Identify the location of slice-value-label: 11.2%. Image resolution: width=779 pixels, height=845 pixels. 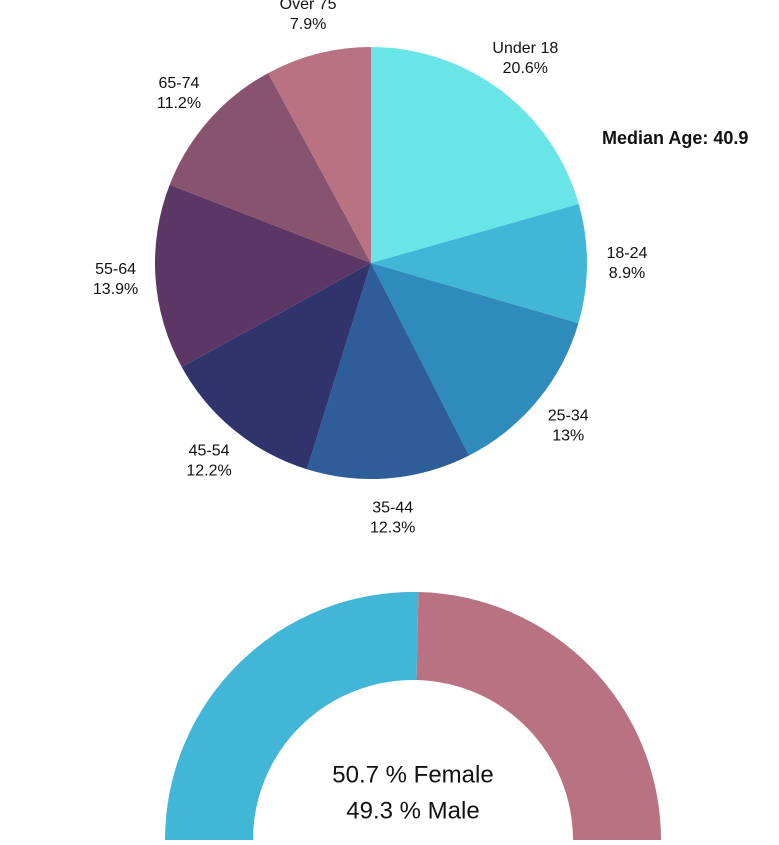
(179, 103).